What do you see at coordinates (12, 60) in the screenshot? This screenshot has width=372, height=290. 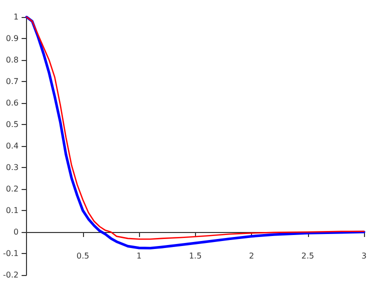 I see `y-tick-label: 0.8` at bounding box center [12, 60].